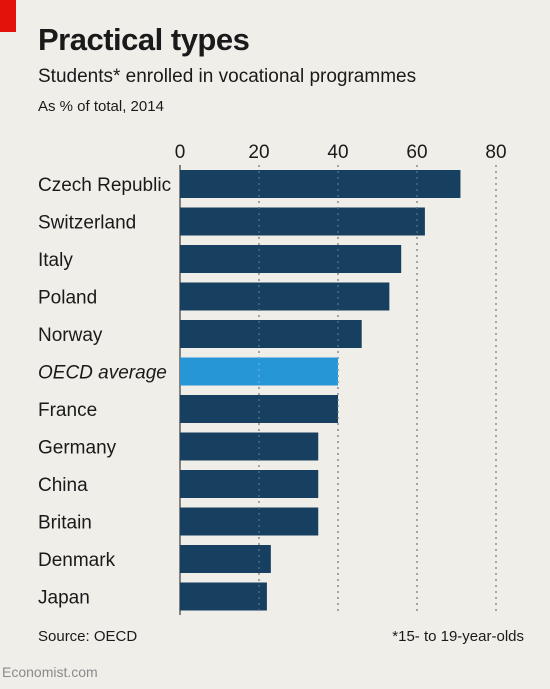 The height and width of the screenshot is (689, 550). I want to click on x-tick-label: 60, so click(416, 152).